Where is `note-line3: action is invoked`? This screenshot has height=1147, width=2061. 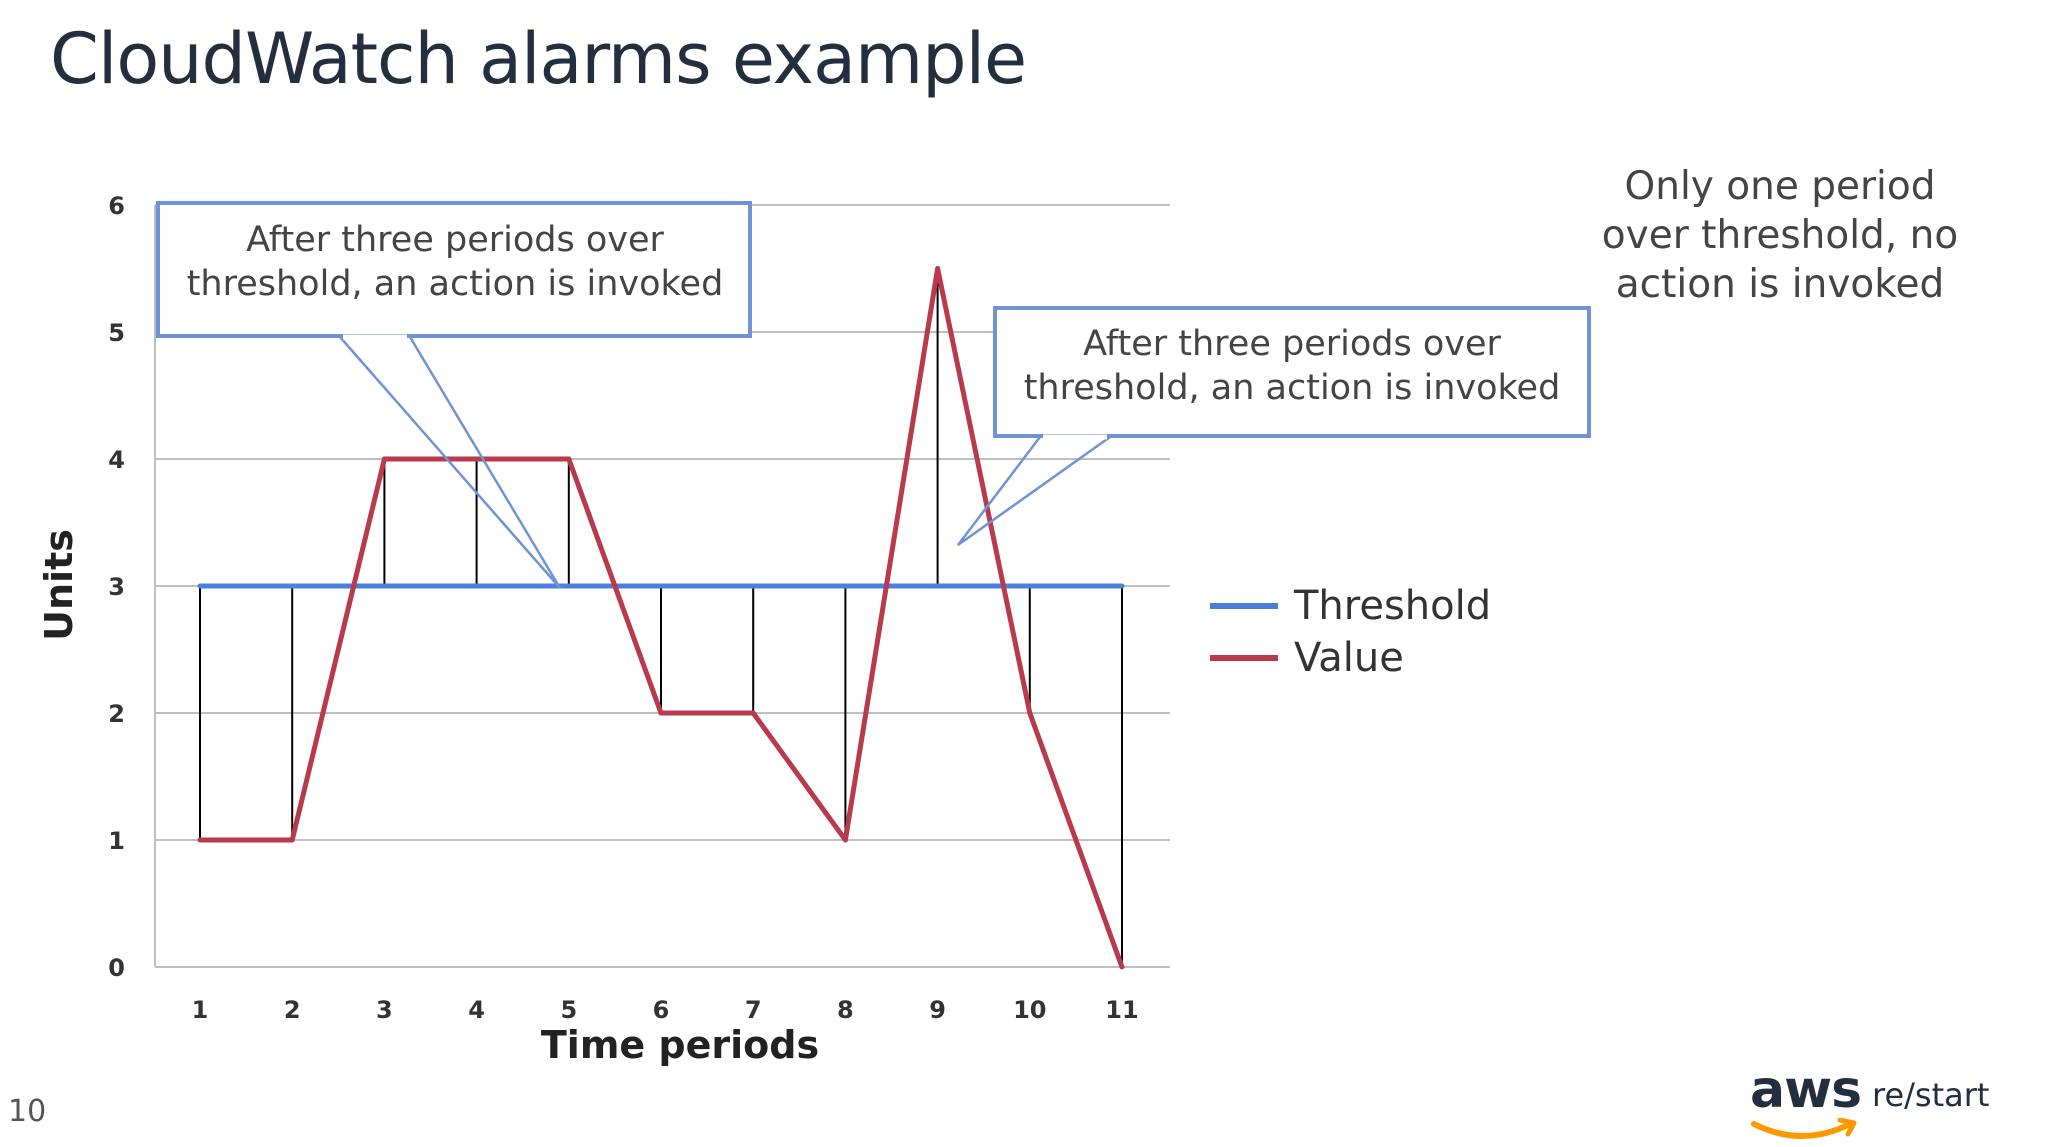
note-line3: action is invoked is located at coordinates (1780, 284).